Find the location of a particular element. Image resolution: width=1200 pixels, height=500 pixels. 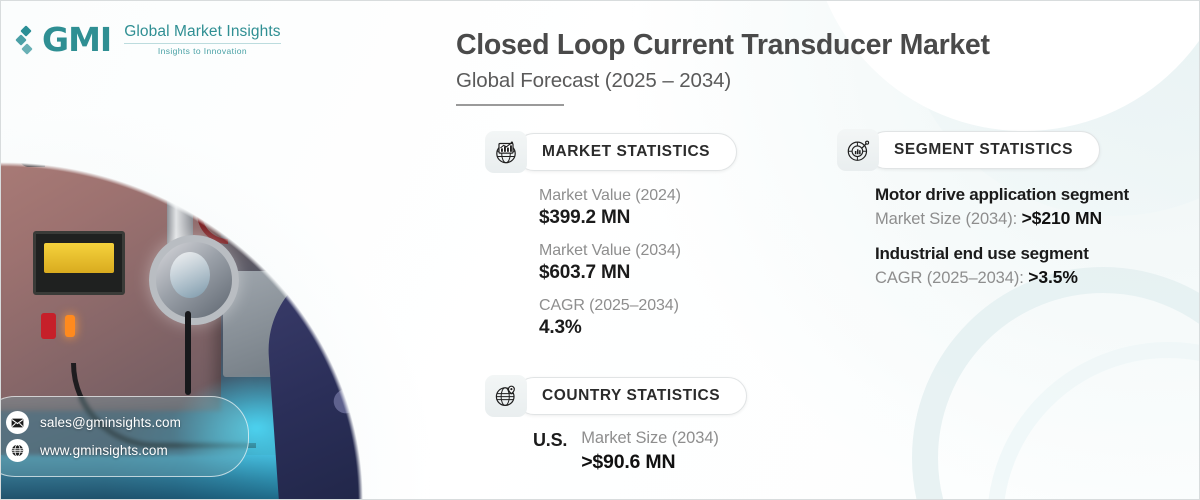

contact-website-text: www.gminsights.com is located at coordinates (104, 450).